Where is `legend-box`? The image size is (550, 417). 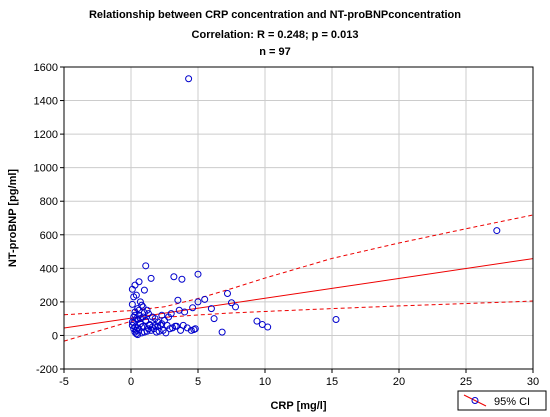
legend-box is located at coordinates (502, 400).